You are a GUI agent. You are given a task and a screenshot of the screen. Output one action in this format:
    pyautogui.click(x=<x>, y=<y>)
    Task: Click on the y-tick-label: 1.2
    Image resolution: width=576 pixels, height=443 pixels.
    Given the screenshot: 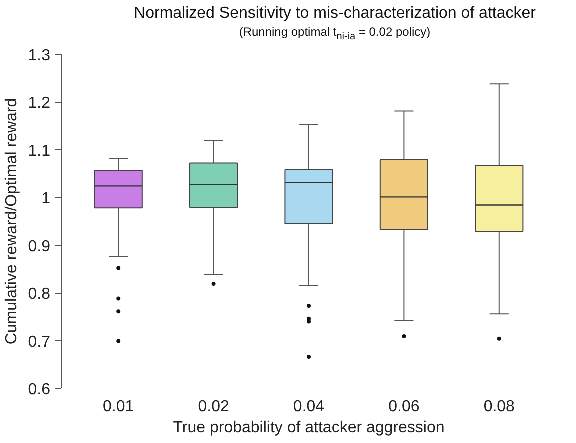 What is the action you would take?
    pyautogui.click(x=39, y=103)
    